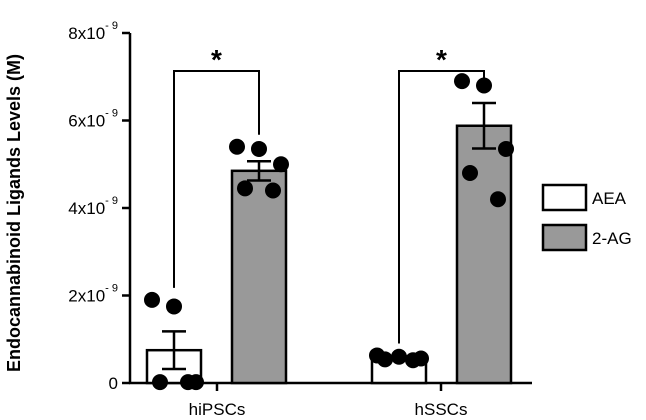  Describe the element at coordinates (93, 206) in the screenshot. I see `y-tick-label: 4x10- 9` at that location.